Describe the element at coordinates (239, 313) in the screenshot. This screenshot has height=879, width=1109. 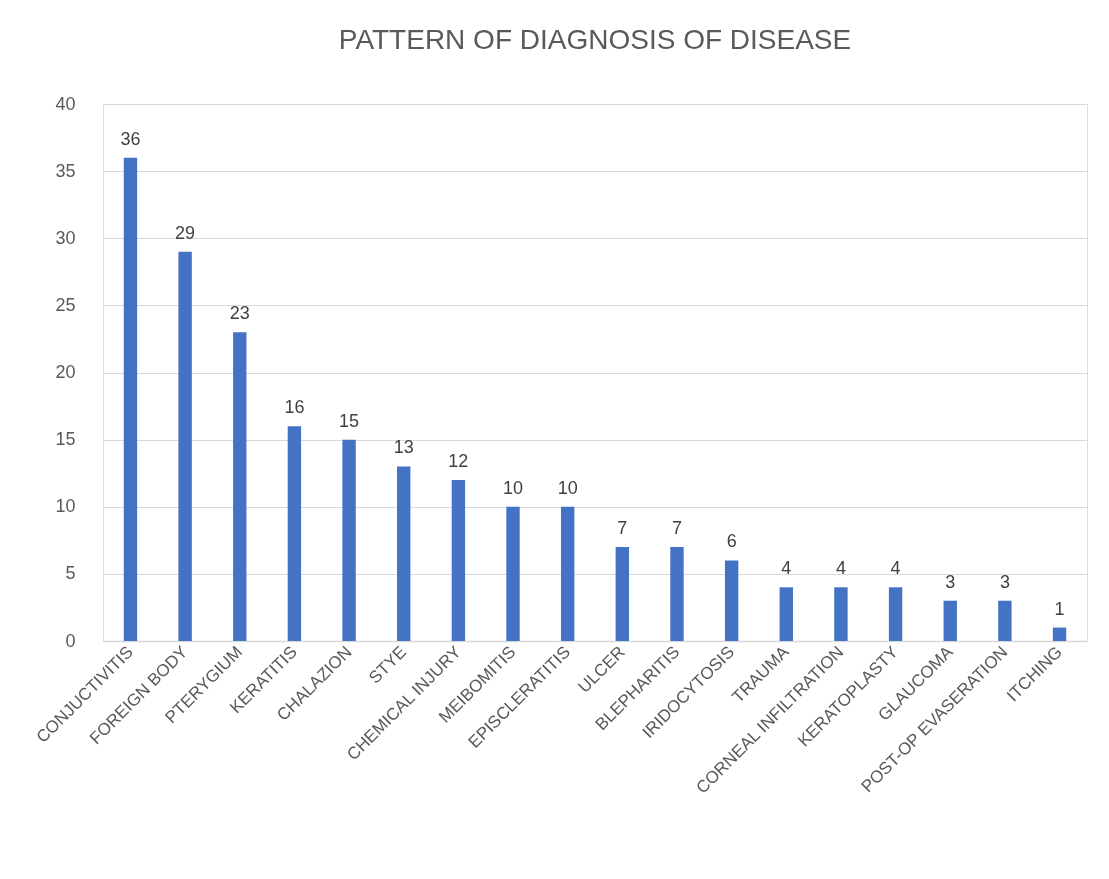
I see `data-label: 23` at that location.